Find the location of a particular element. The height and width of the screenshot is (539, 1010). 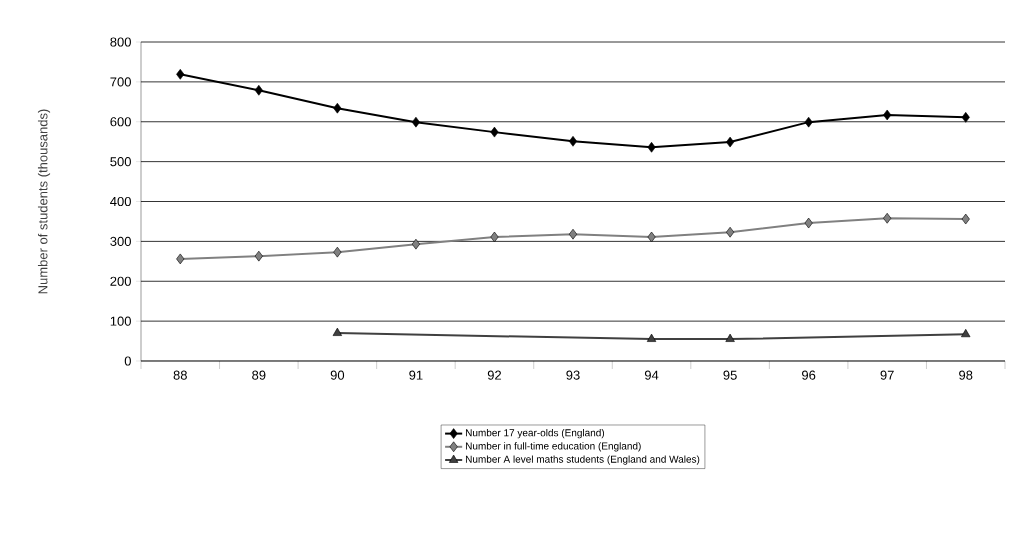

legend-label: Number 17 year-olds (England) is located at coordinates (535, 434).